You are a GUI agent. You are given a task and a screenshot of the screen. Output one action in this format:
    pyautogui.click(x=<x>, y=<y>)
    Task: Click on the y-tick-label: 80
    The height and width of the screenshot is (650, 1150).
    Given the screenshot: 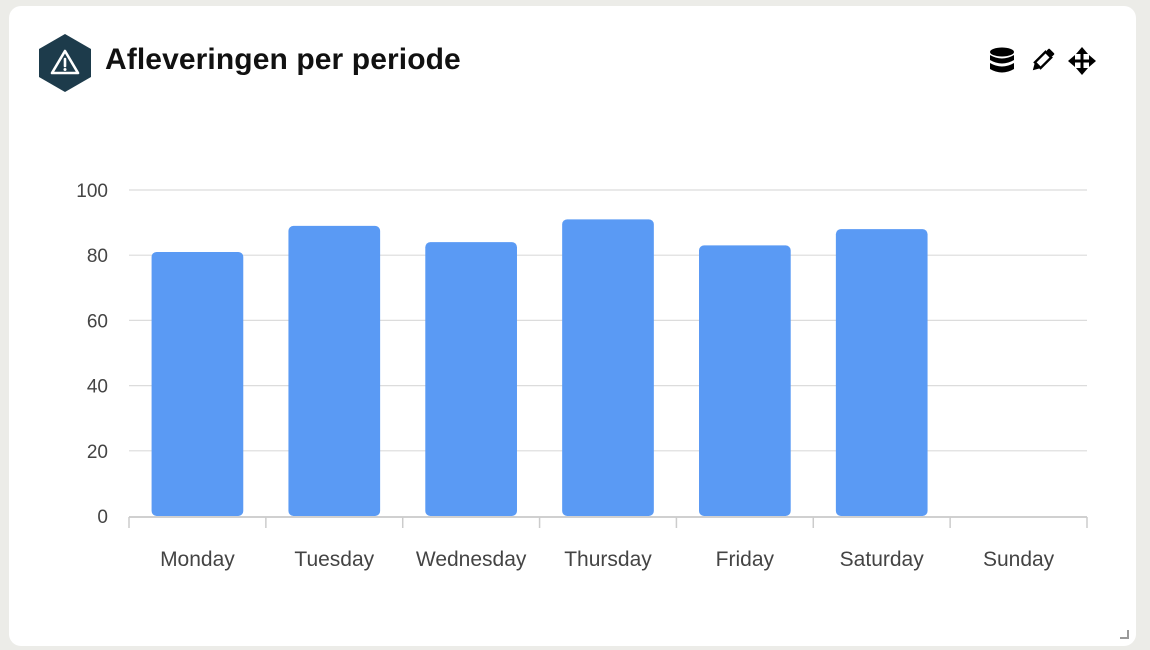 What is the action you would take?
    pyautogui.click(x=97, y=256)
    